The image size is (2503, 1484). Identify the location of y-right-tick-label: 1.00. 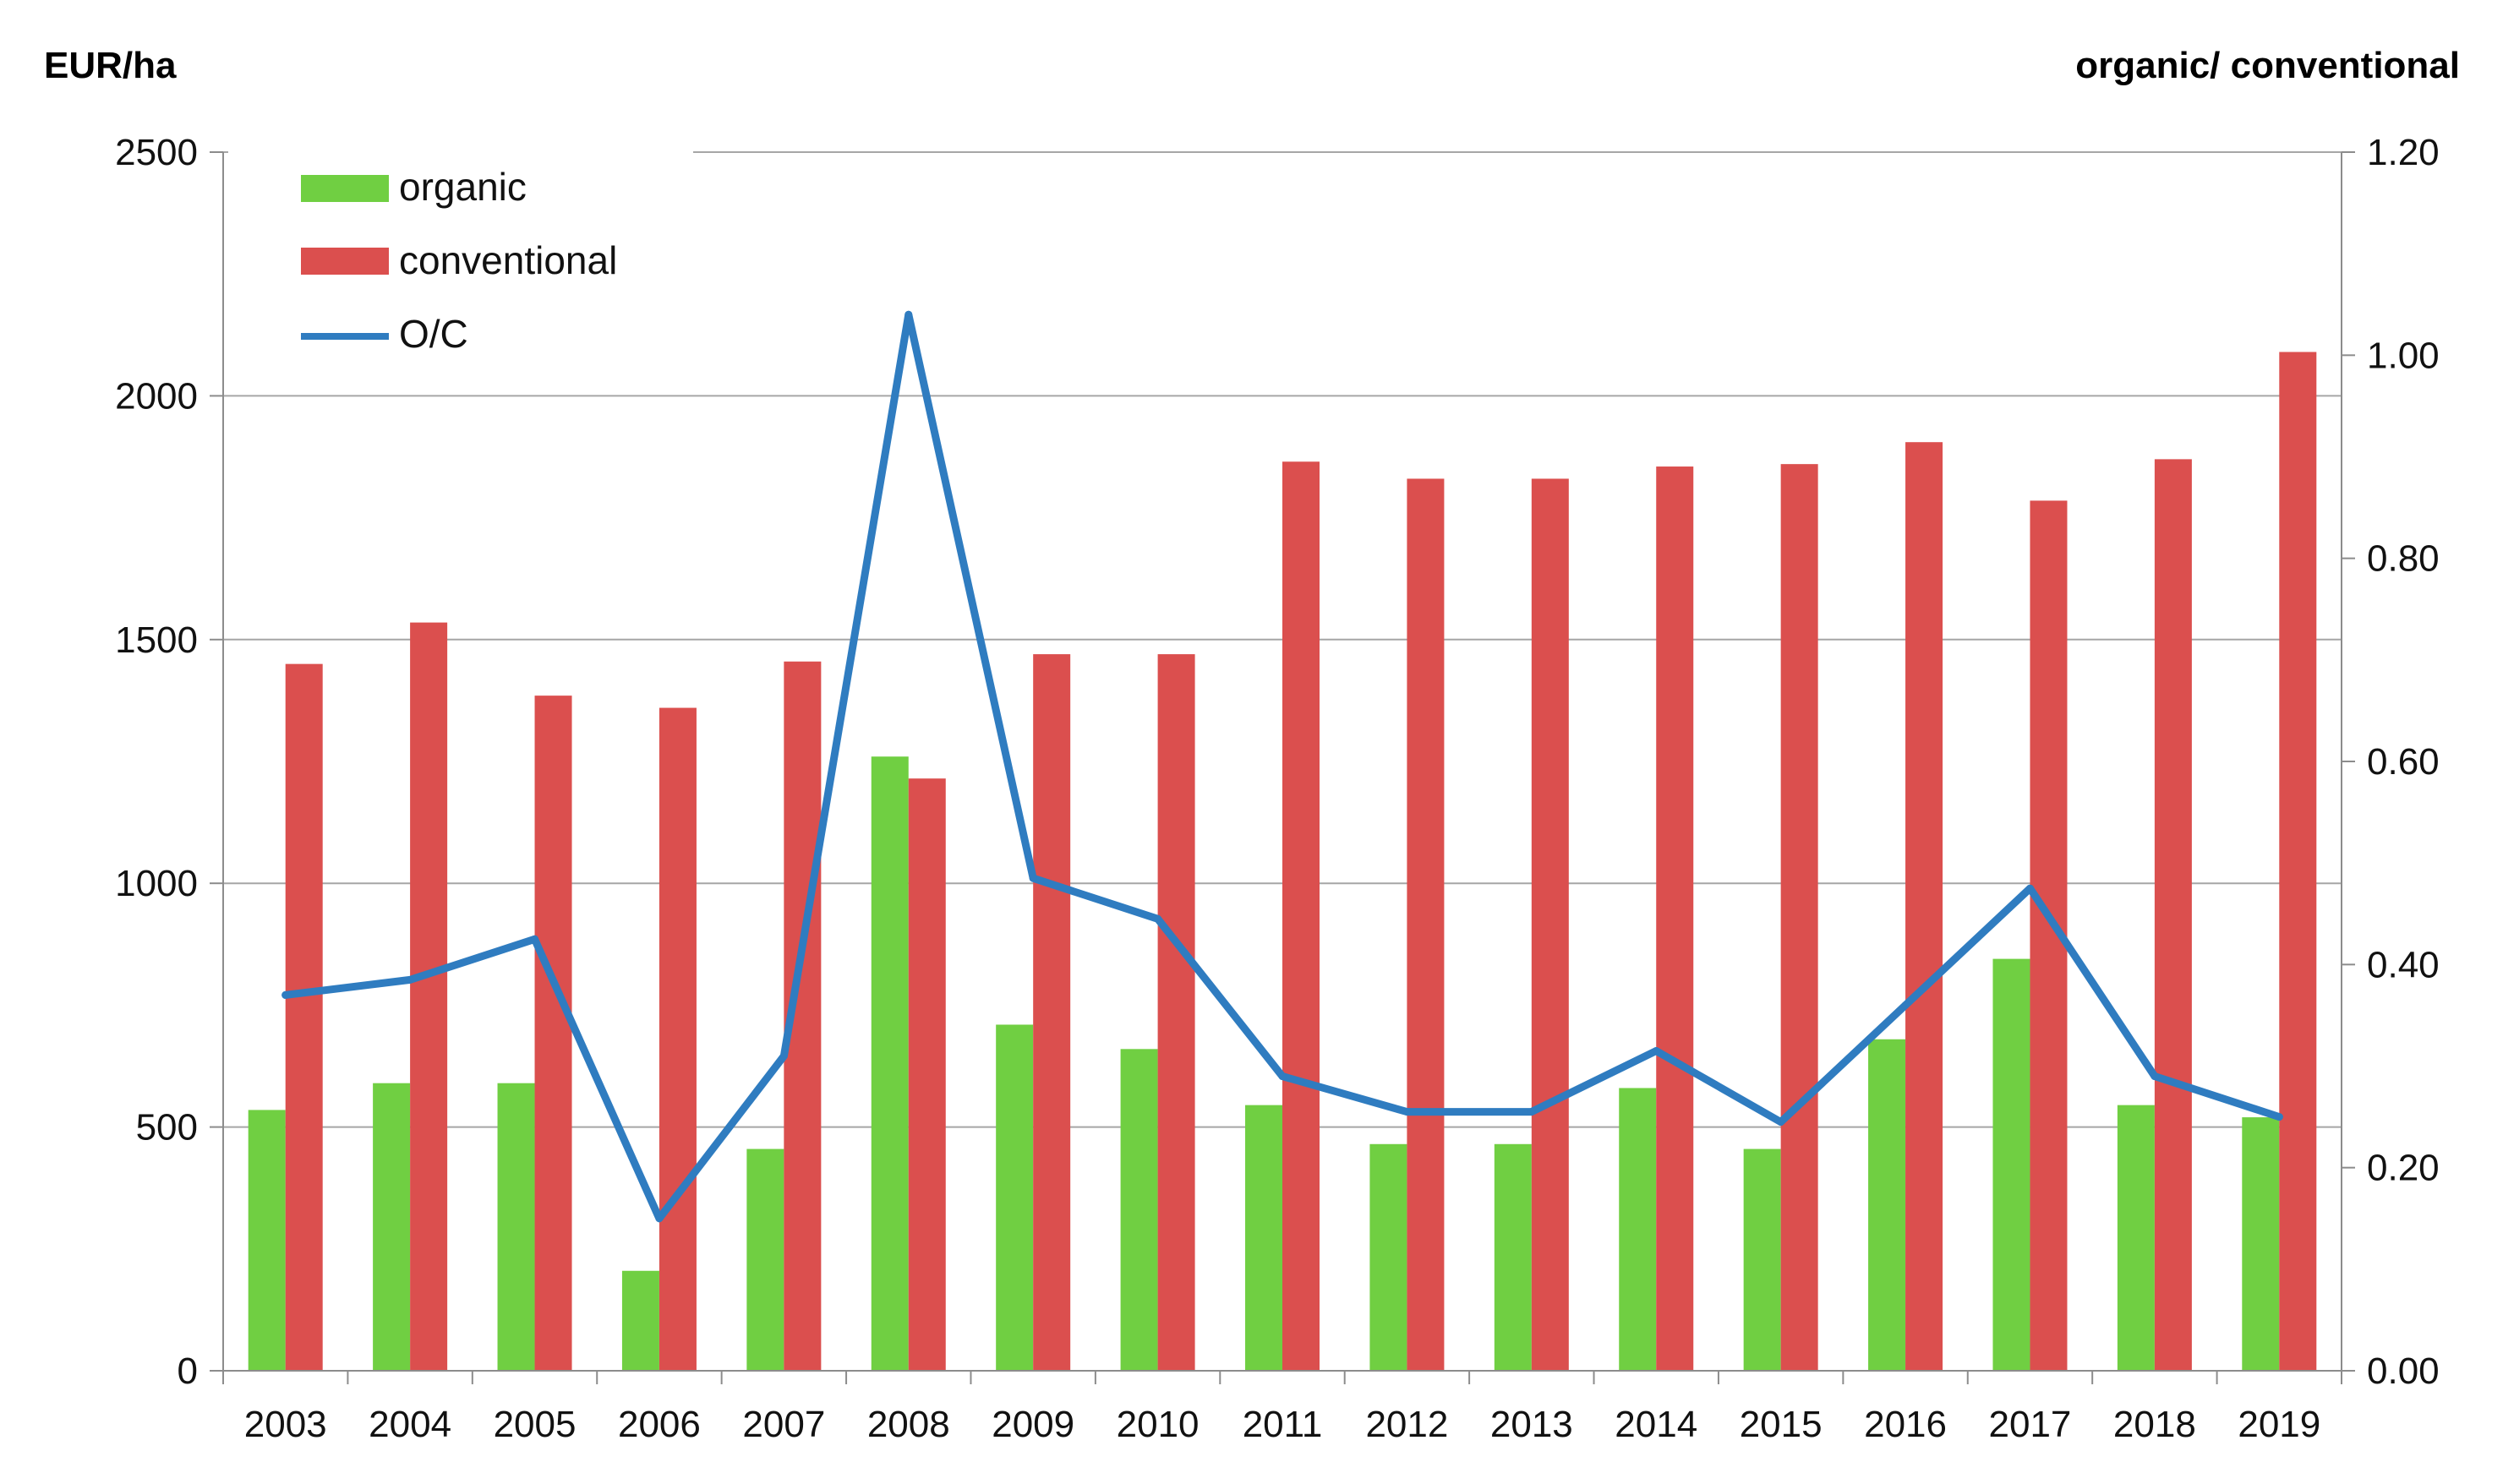
(2403, 356).